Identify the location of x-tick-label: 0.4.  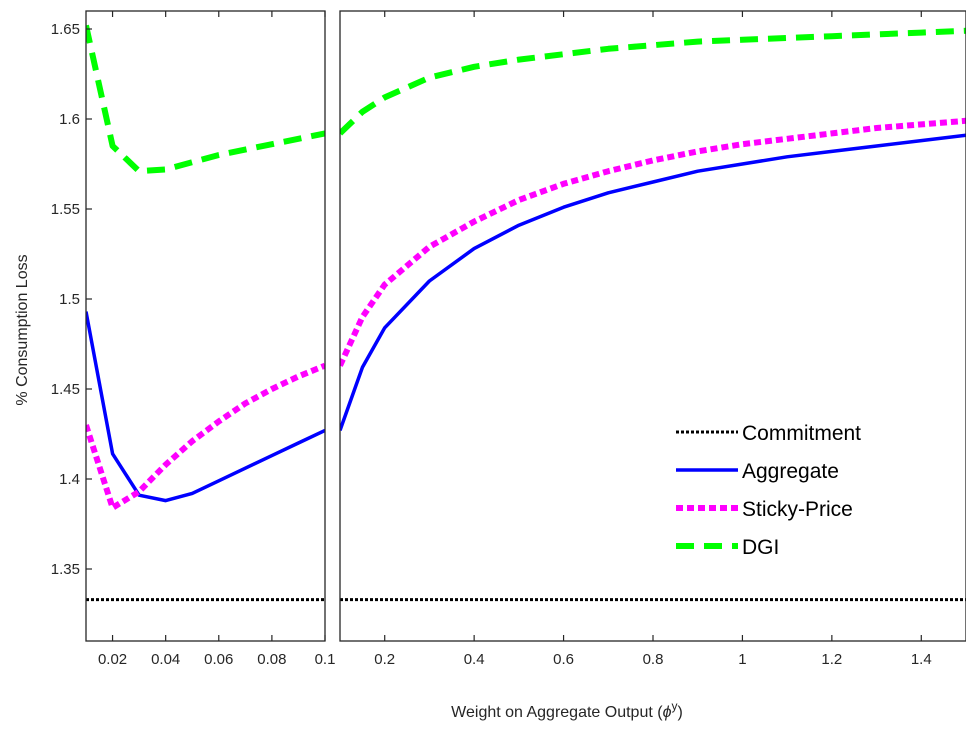
(474, 659).